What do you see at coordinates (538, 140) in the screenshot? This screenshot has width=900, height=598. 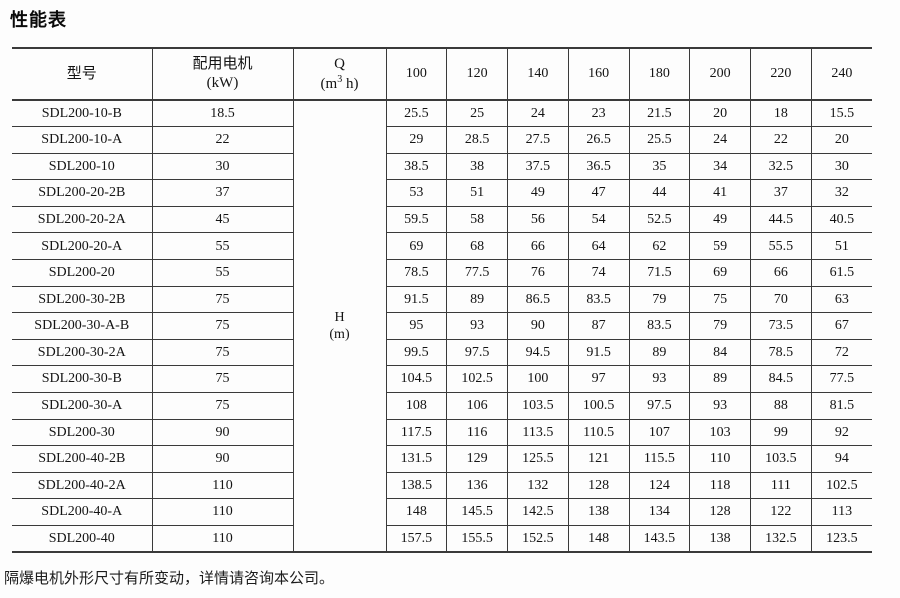 I see `head-value-cell-140: 27.5` at bounding box center [538, 140].